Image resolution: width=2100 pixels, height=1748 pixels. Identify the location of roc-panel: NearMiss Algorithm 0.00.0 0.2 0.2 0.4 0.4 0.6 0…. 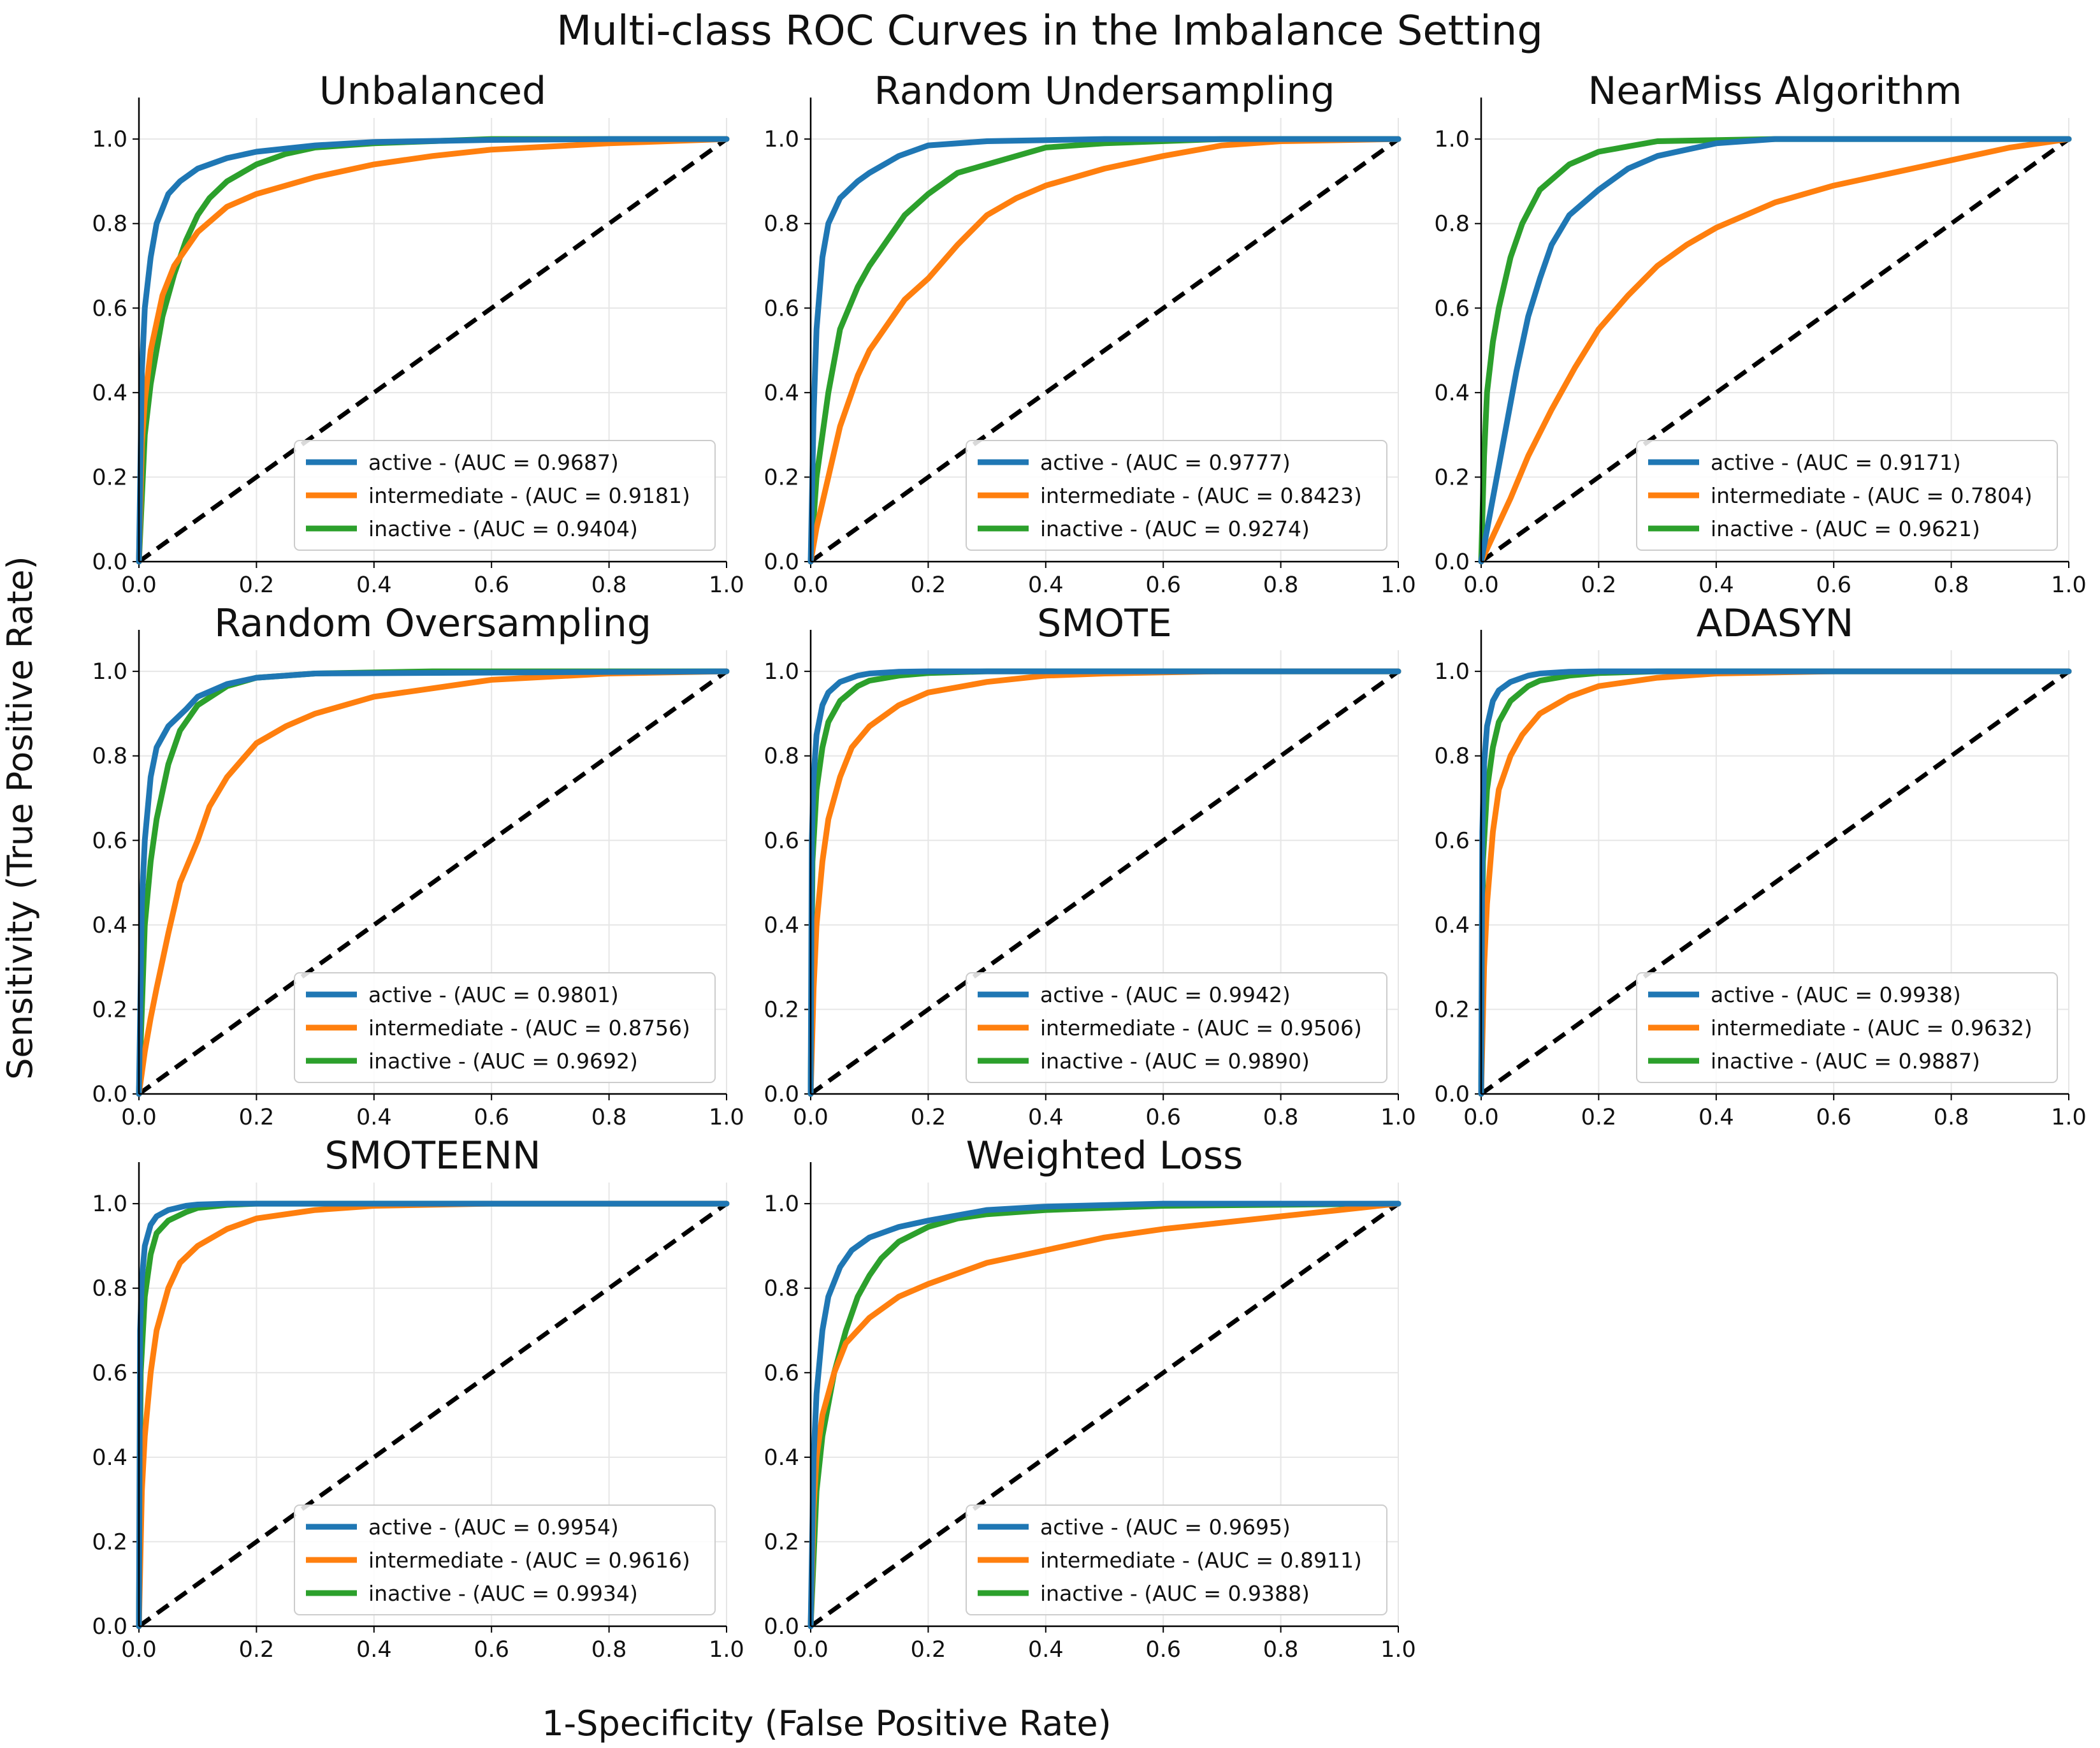
(1760, 334).